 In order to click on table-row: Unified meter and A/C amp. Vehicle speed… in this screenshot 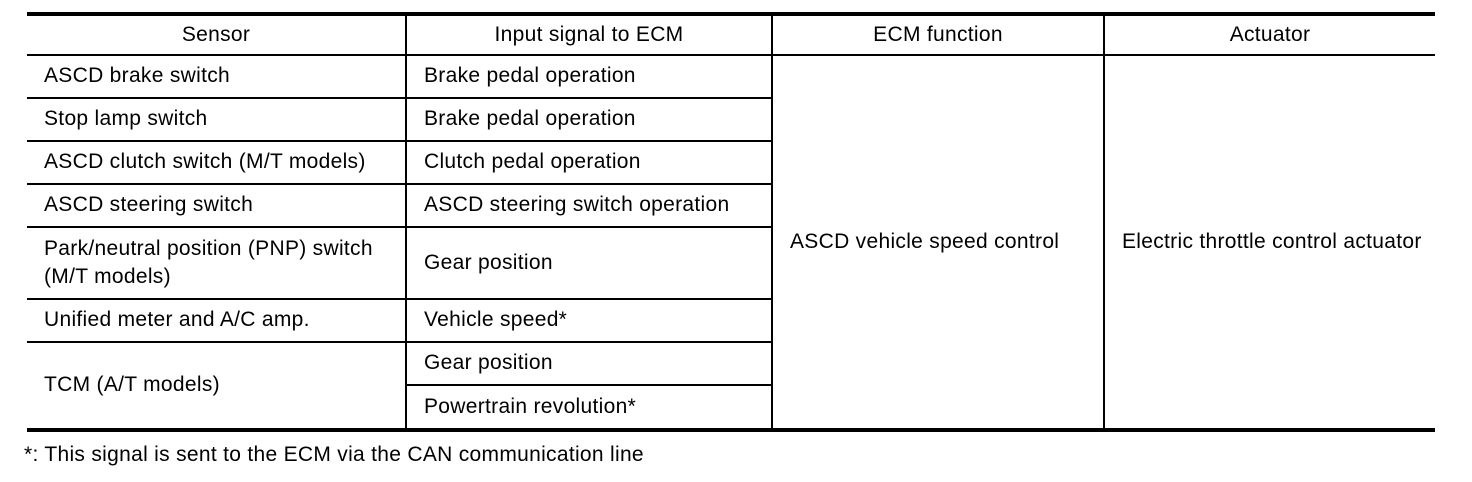, I will do `click(731, 321)`.